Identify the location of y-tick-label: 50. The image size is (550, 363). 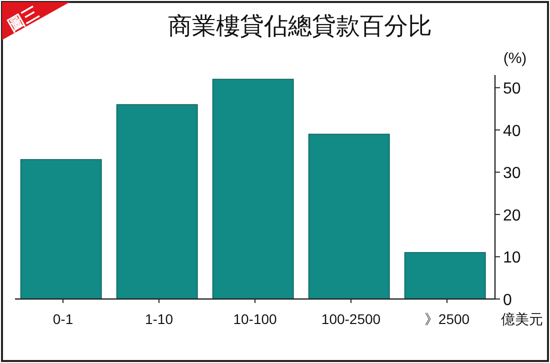
(512, 89).